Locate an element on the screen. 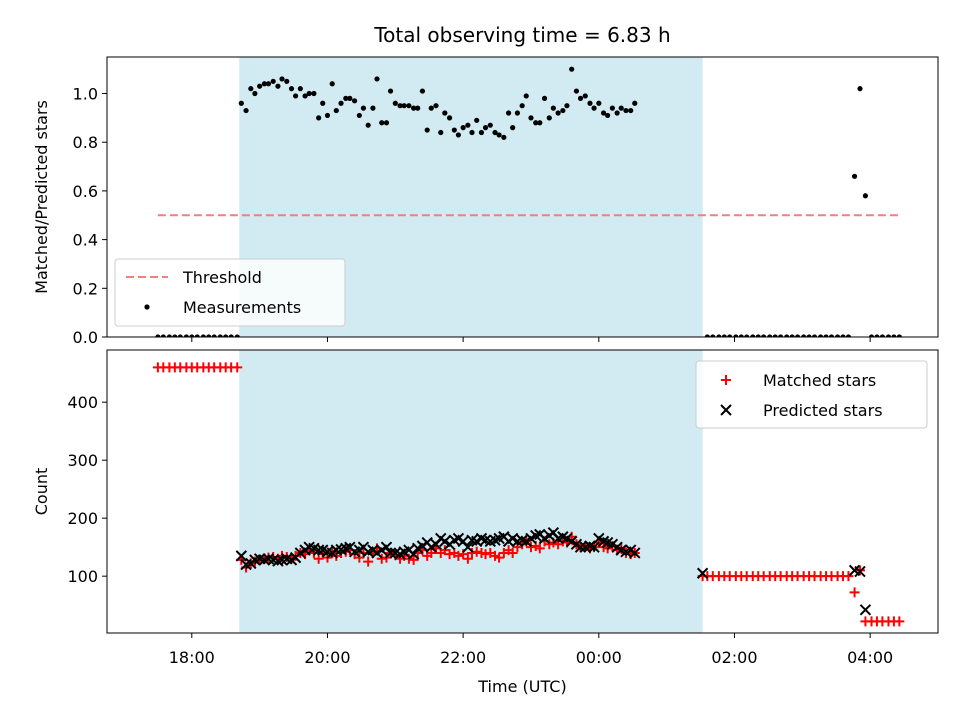  y-axis-label: Matched/Predicted stars is located at coordinates (41, 197).